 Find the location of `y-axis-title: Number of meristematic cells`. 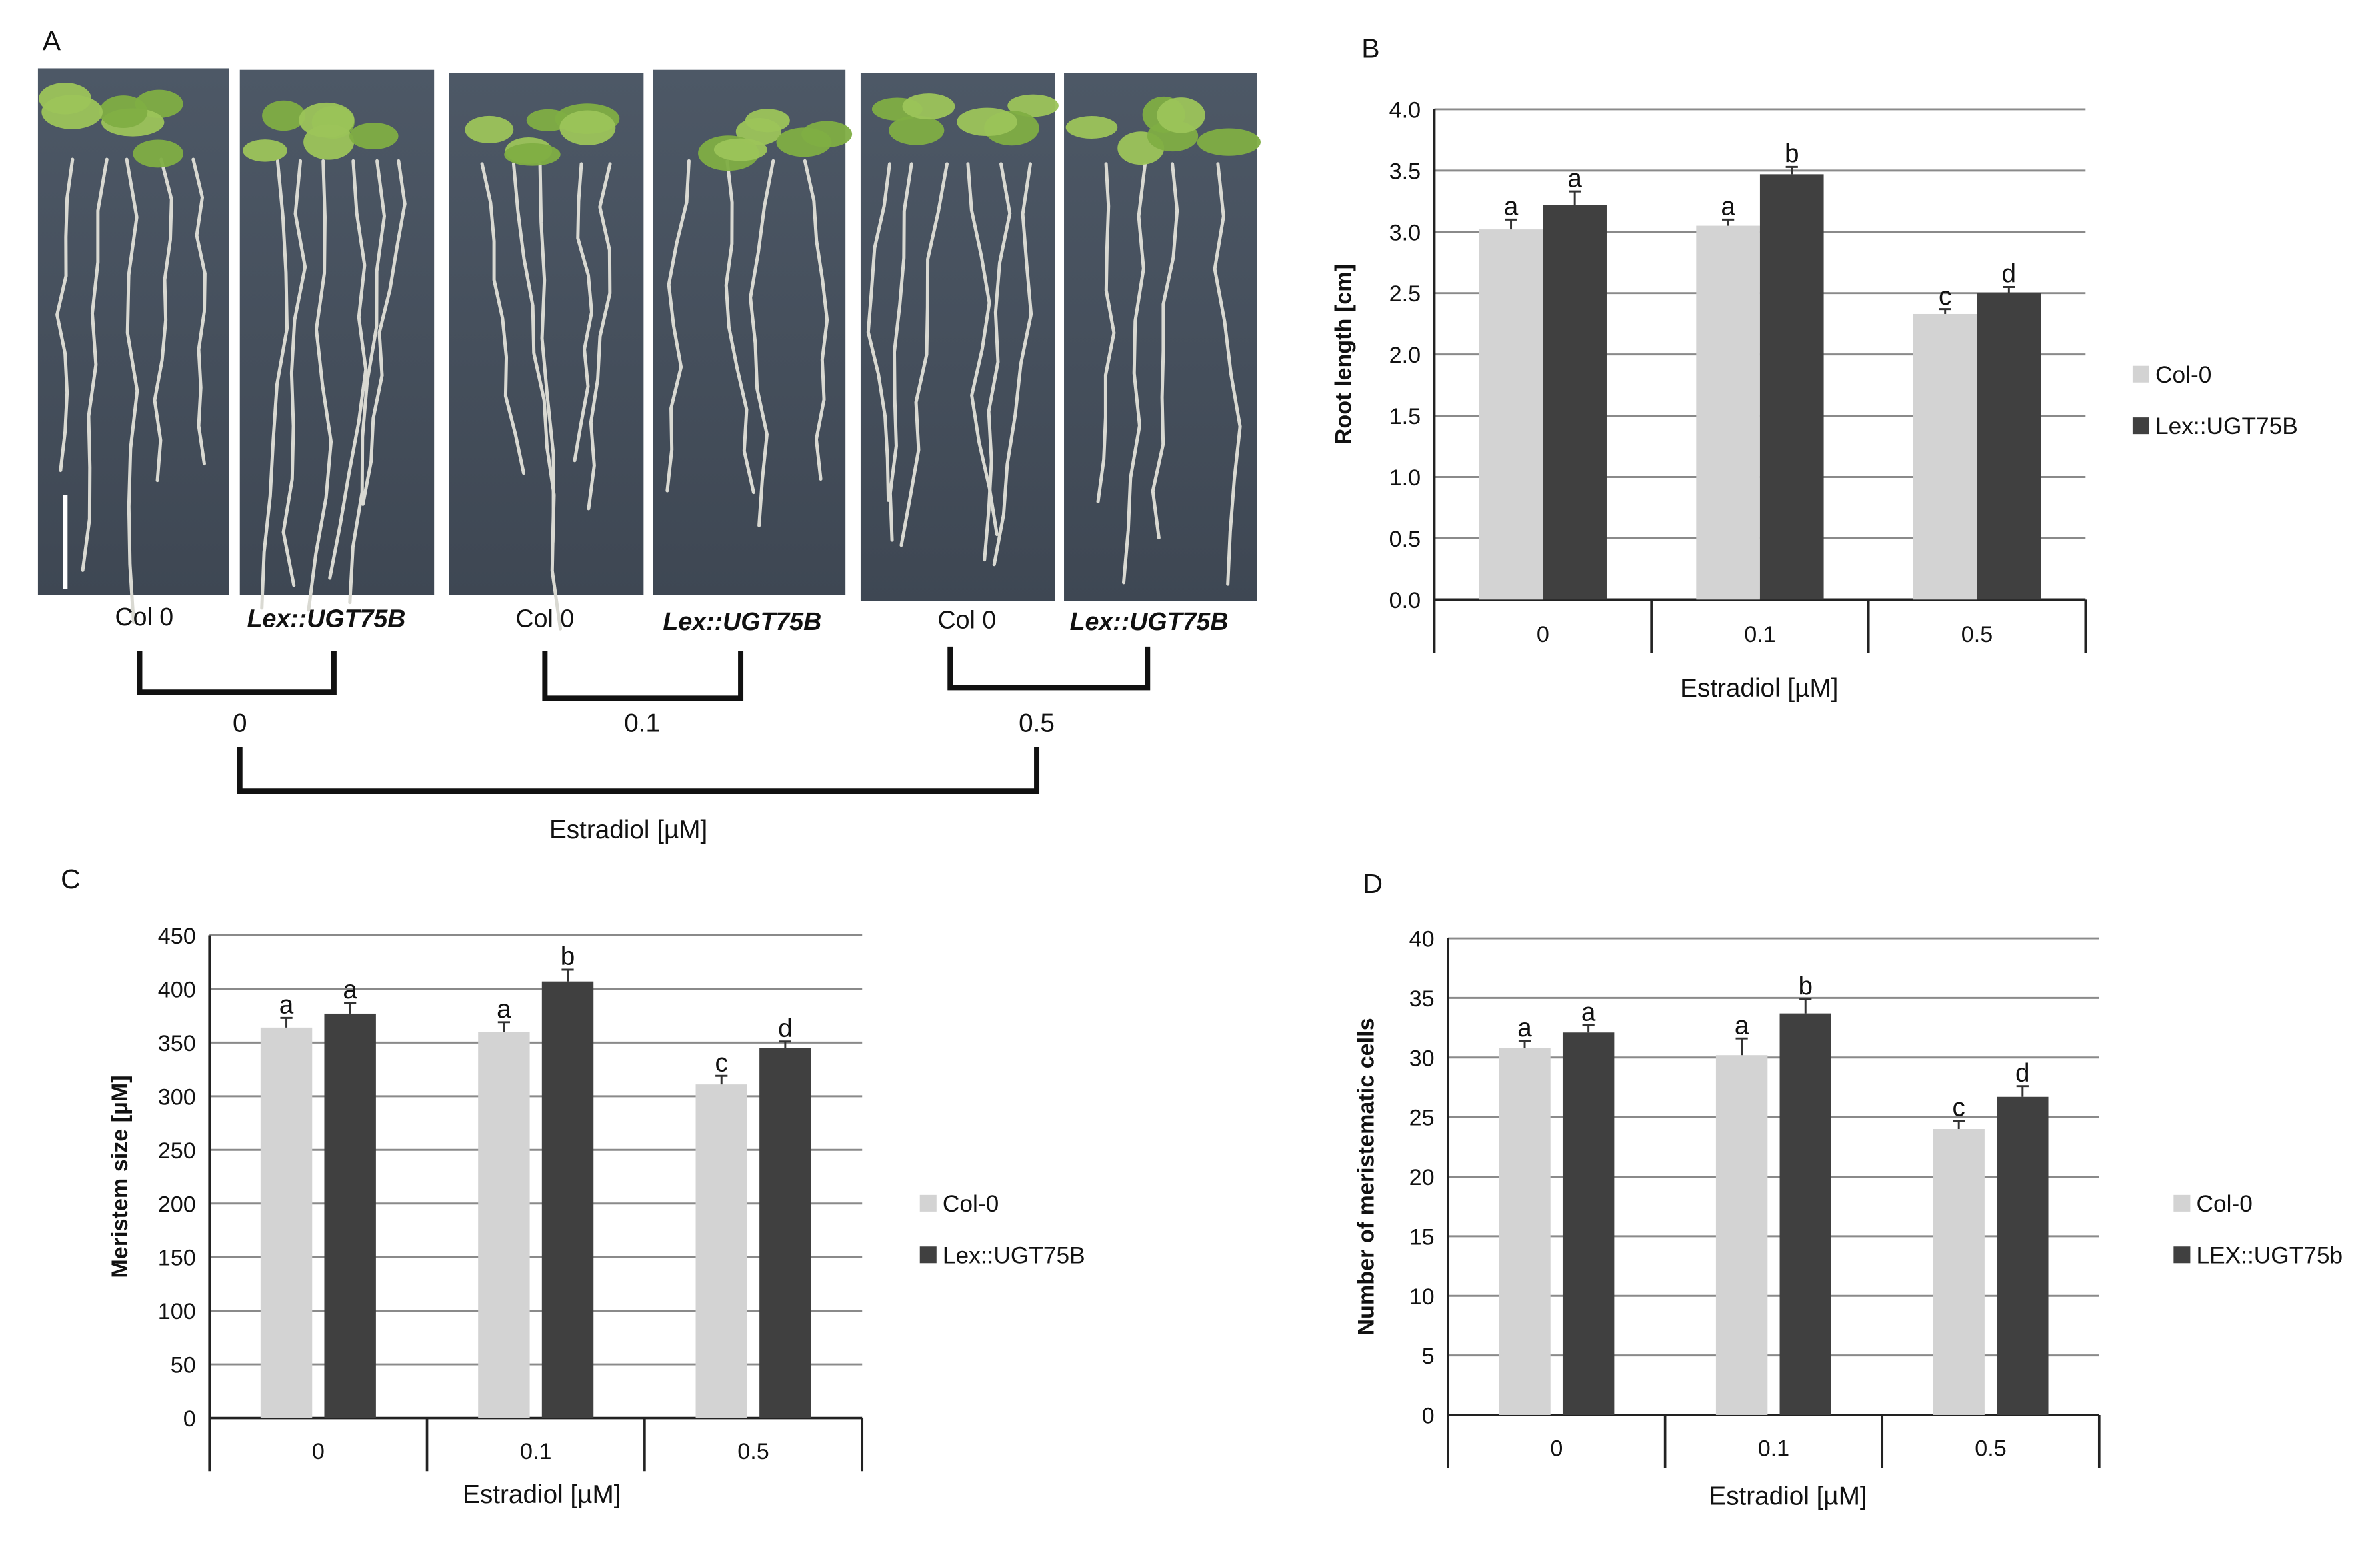

y-axis-title: Number of meristematic cells is located at coordinates (1366, 1176).